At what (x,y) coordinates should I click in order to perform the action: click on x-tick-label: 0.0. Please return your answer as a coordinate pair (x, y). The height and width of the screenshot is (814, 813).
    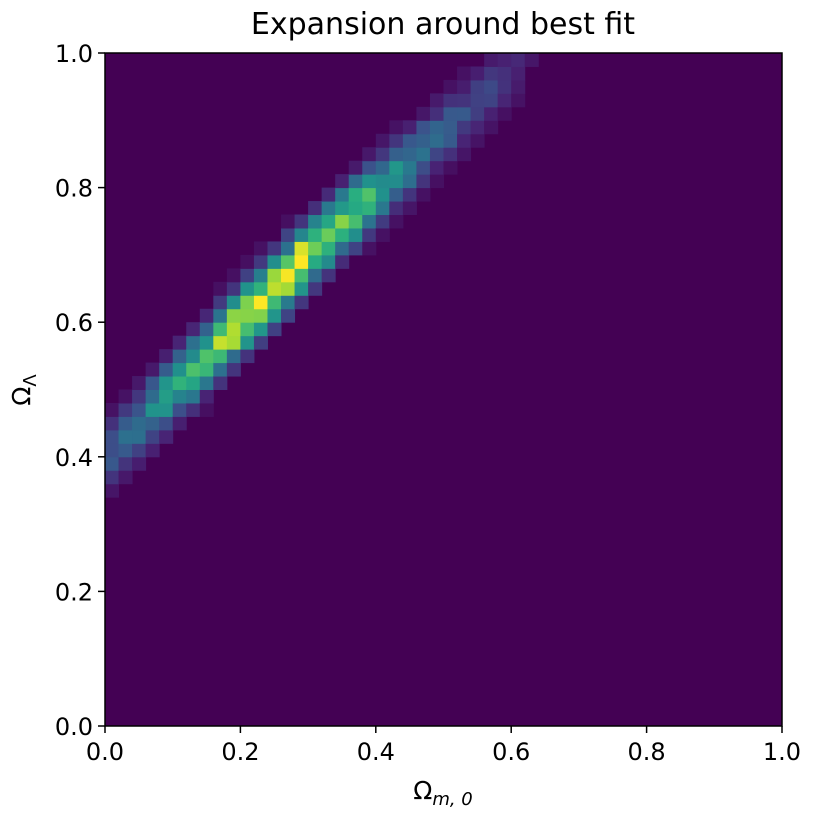
    Looking at the image, I should click on (105, 752).